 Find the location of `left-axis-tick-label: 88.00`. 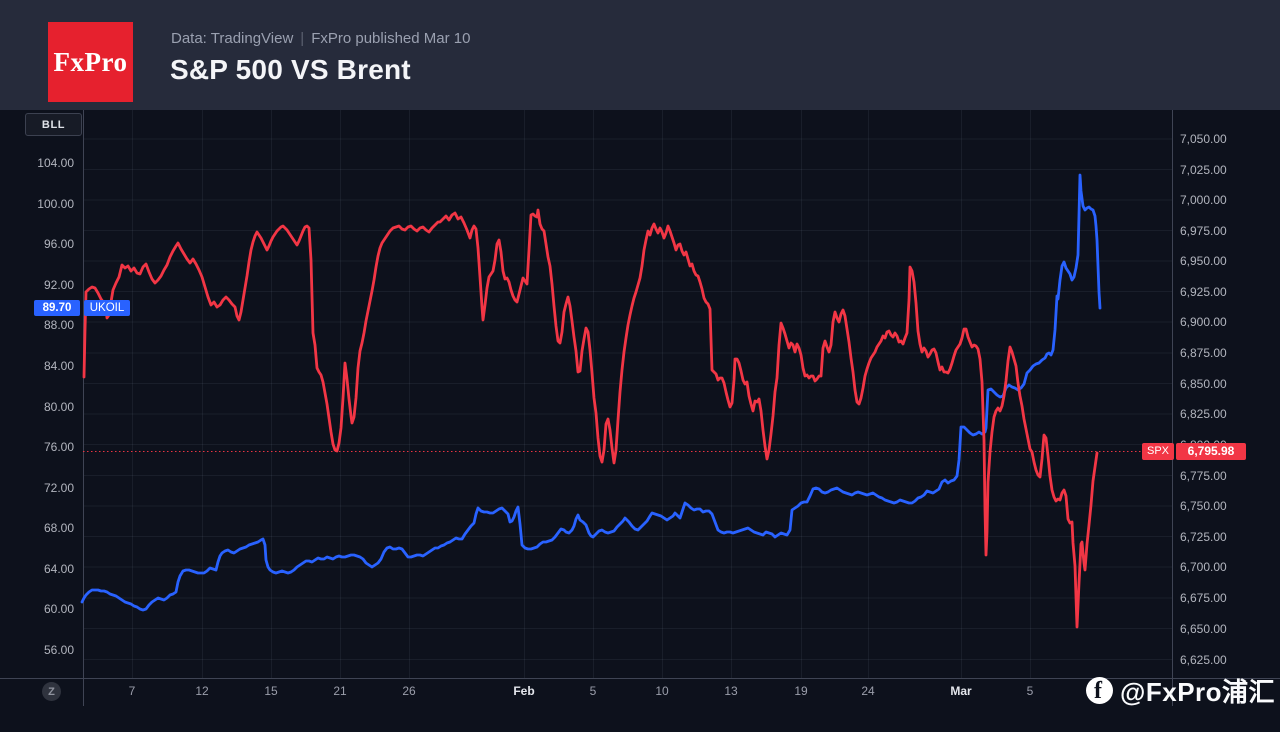

left-axis-tick-label: 88.00 is located at coordinates (58, 325).